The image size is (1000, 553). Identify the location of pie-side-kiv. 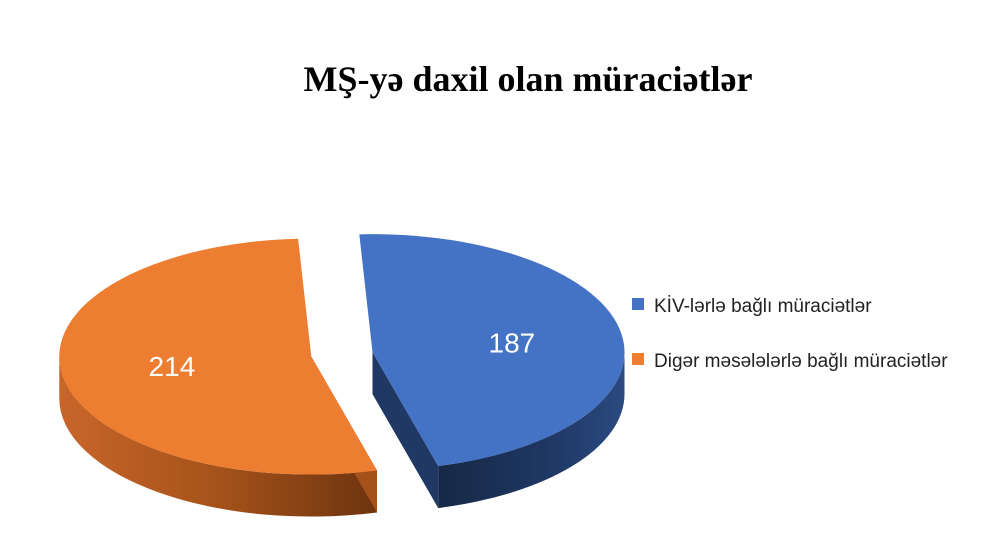
(531, 430).